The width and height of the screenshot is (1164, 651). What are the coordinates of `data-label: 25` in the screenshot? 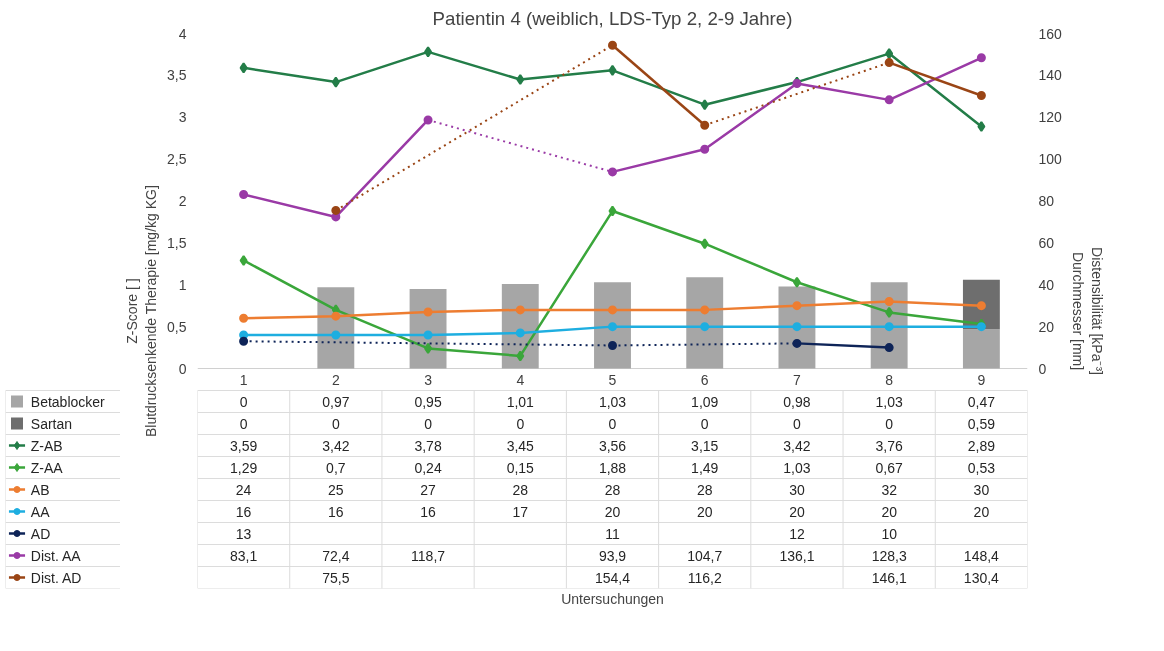 It's located at (336, 489).